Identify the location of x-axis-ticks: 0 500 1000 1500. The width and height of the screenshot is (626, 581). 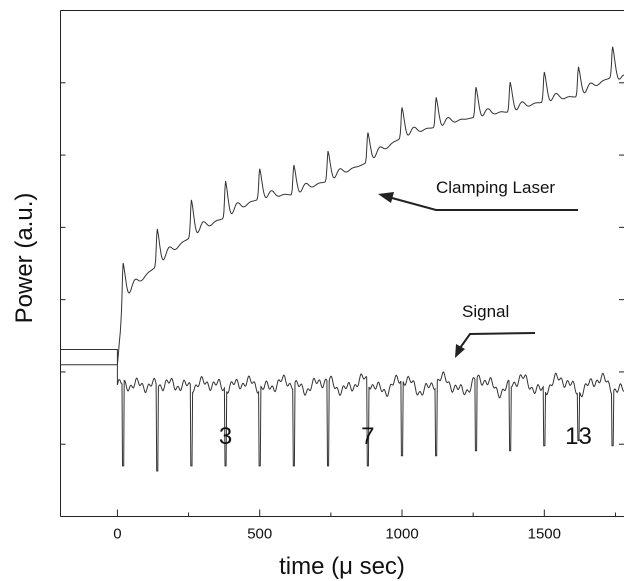
(364, 526).